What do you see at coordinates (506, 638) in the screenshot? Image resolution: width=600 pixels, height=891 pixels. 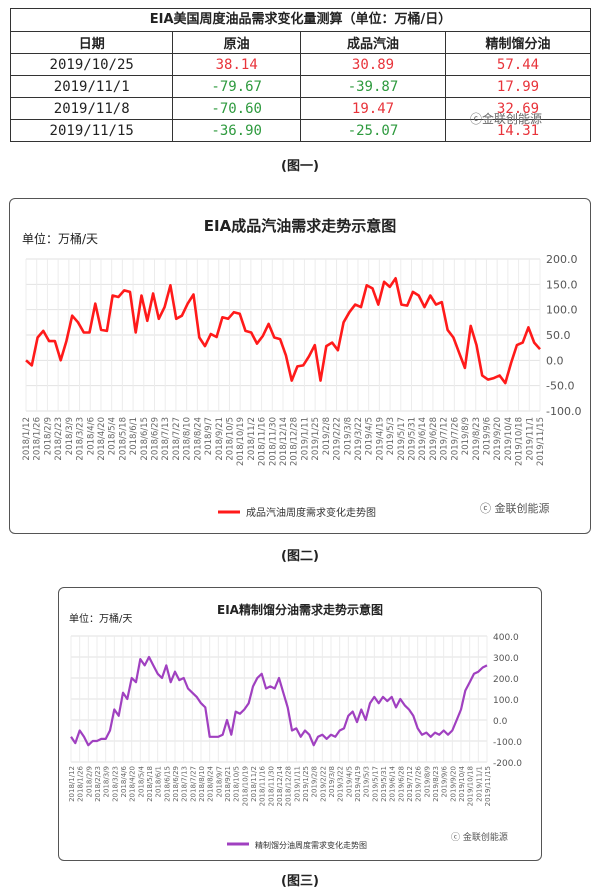 I see `y-tick-label: 400.0` at bounding box center [506, 638].